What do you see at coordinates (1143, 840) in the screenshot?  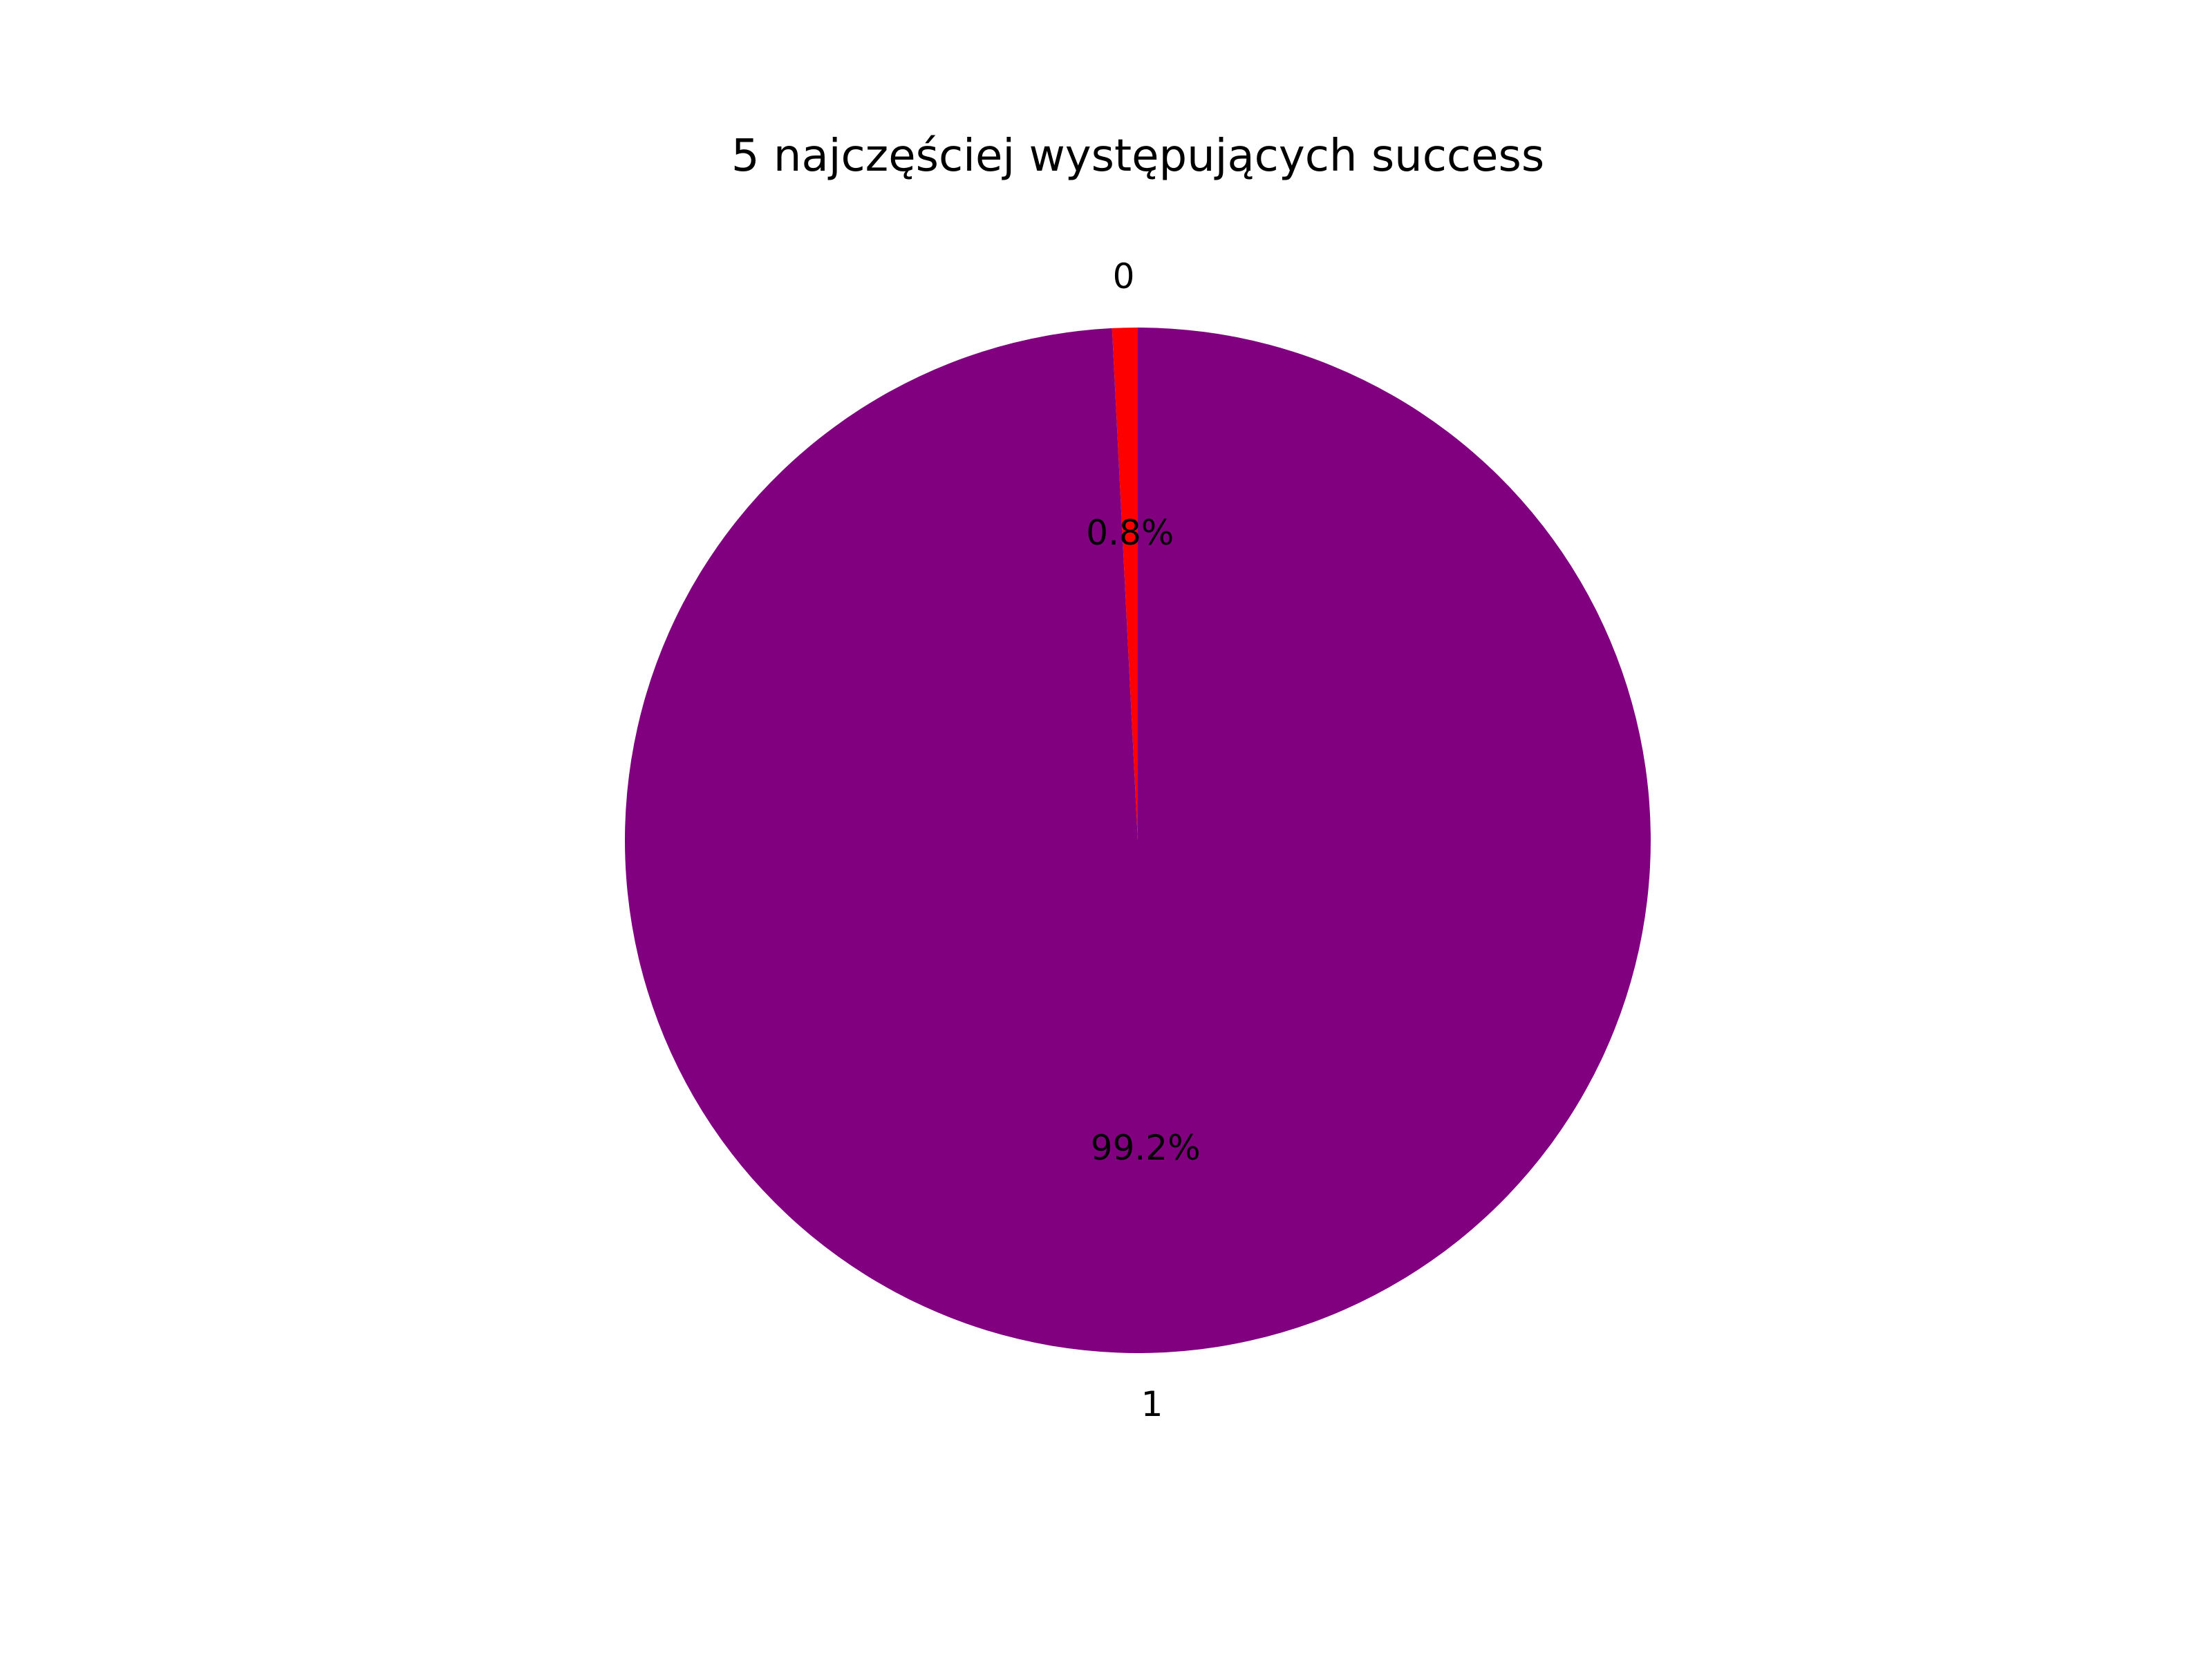 I see `pie-labels: 0 0.8% 1 99.2%` at bounding box center [1143, 840].